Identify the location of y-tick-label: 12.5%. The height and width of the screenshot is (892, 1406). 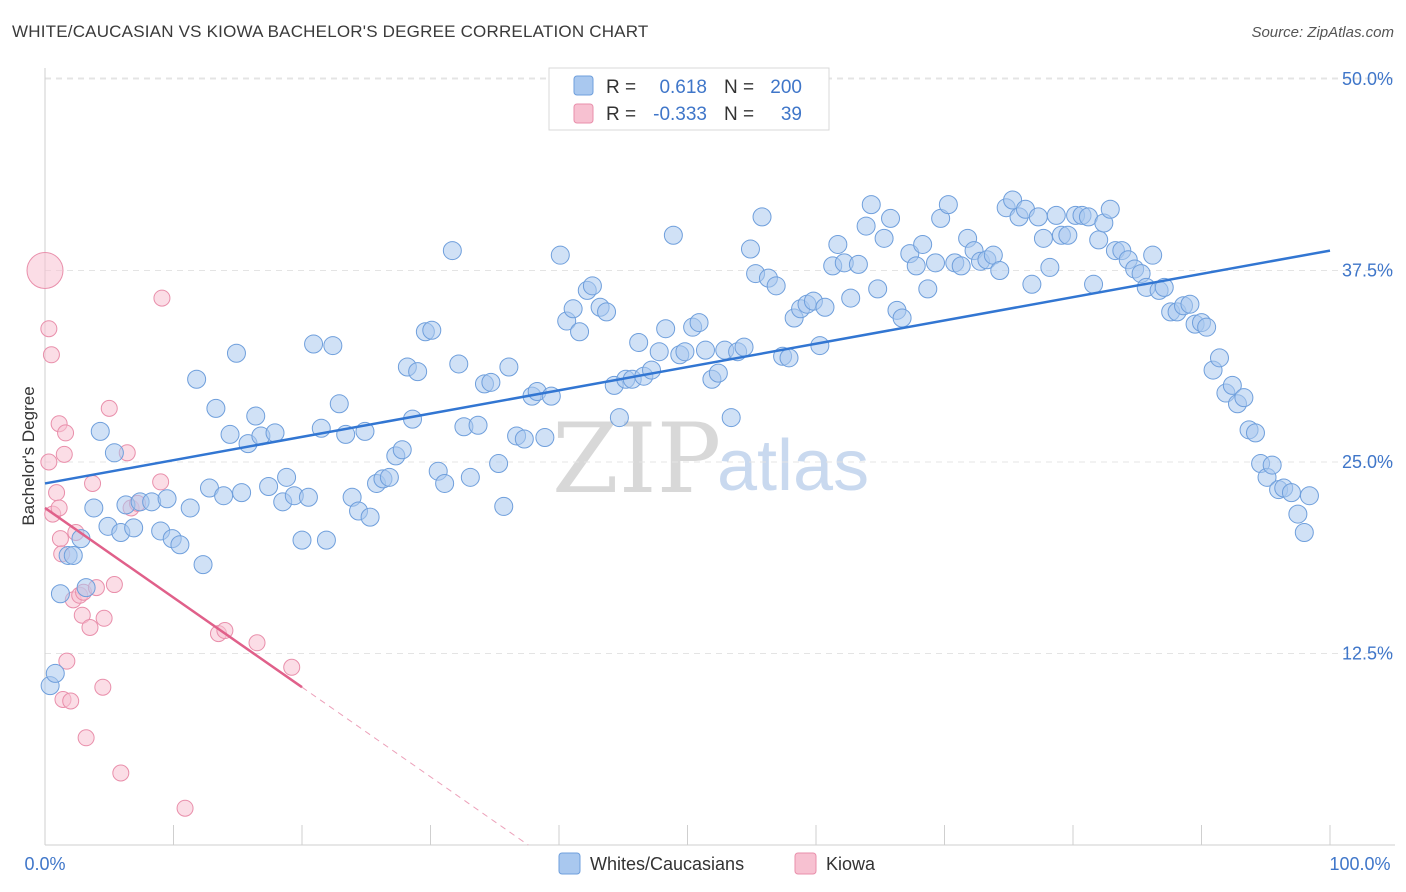
(1367, 654).